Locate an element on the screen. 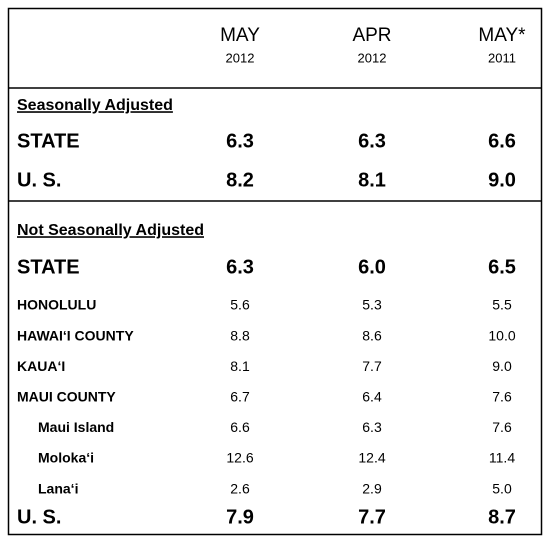  cell-value: 10.0 is located at coordinates (501, 335).